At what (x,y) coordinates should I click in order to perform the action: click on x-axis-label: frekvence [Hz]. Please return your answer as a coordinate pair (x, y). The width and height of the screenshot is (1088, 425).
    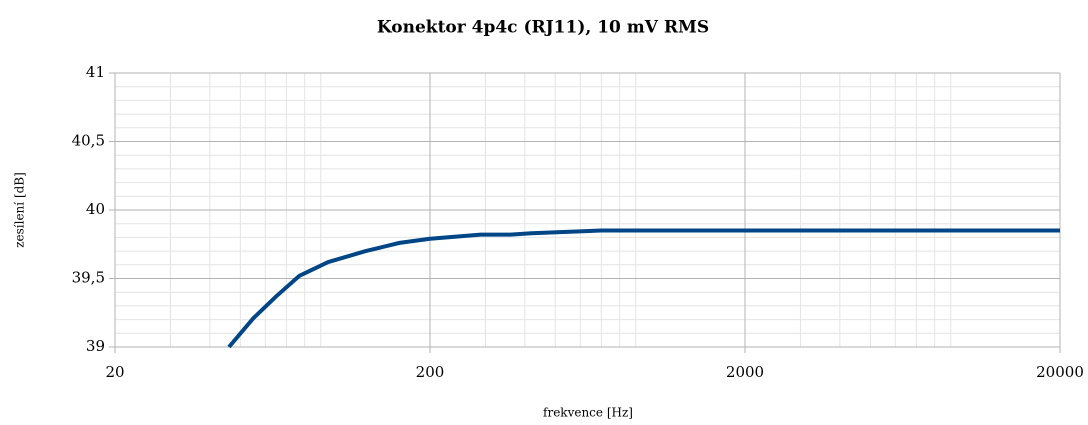
    Looking at the image, I should click on (588, 413).